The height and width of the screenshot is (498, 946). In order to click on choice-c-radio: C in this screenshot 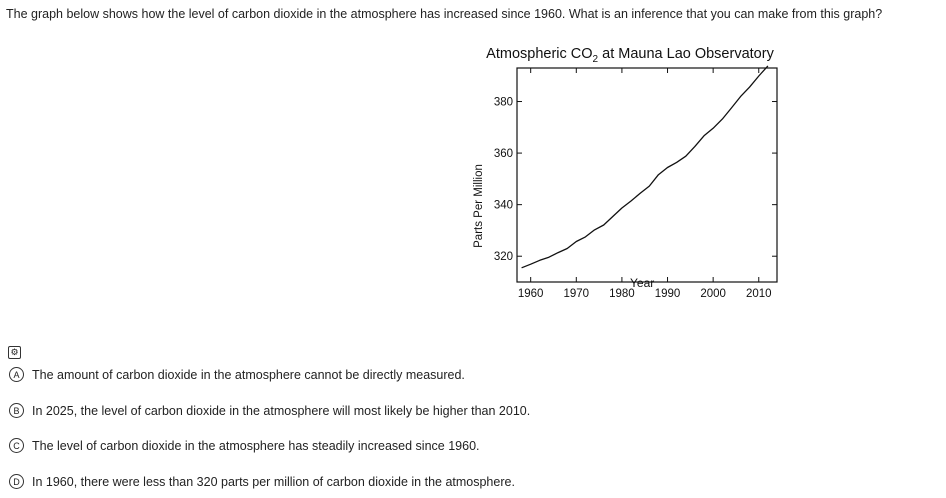, I will do `click(16, 445)`.